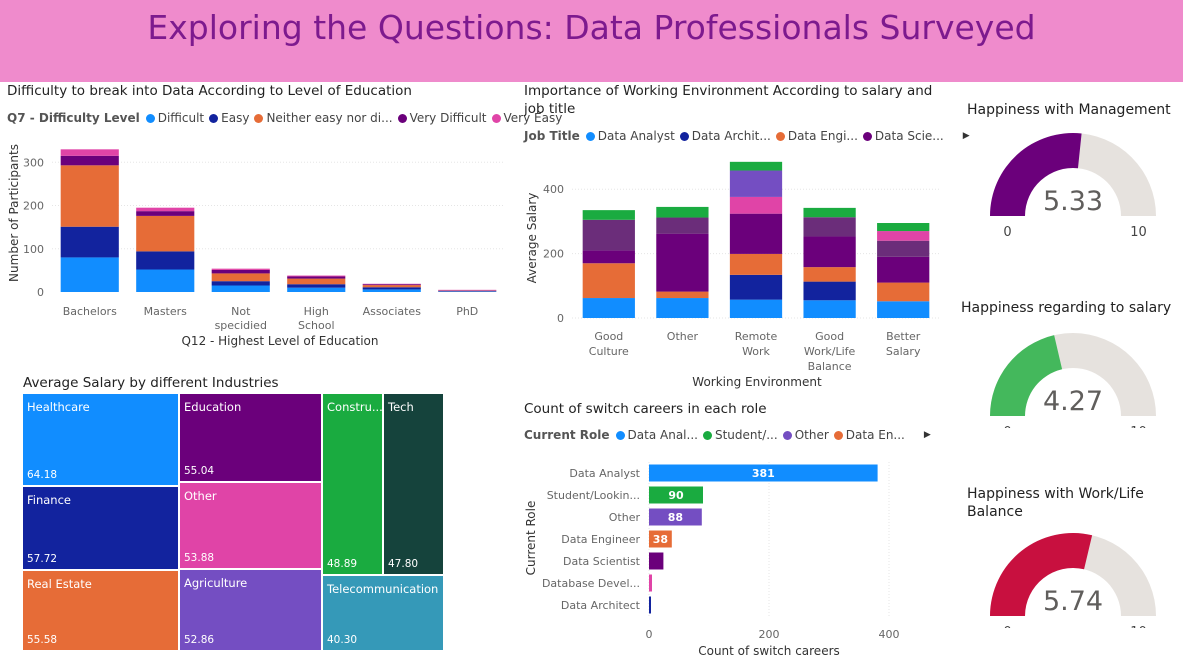  Describe the element at coordinates (414, 485) in the screenshot. I see `treemap-tile: Tech 47.80` at that location.